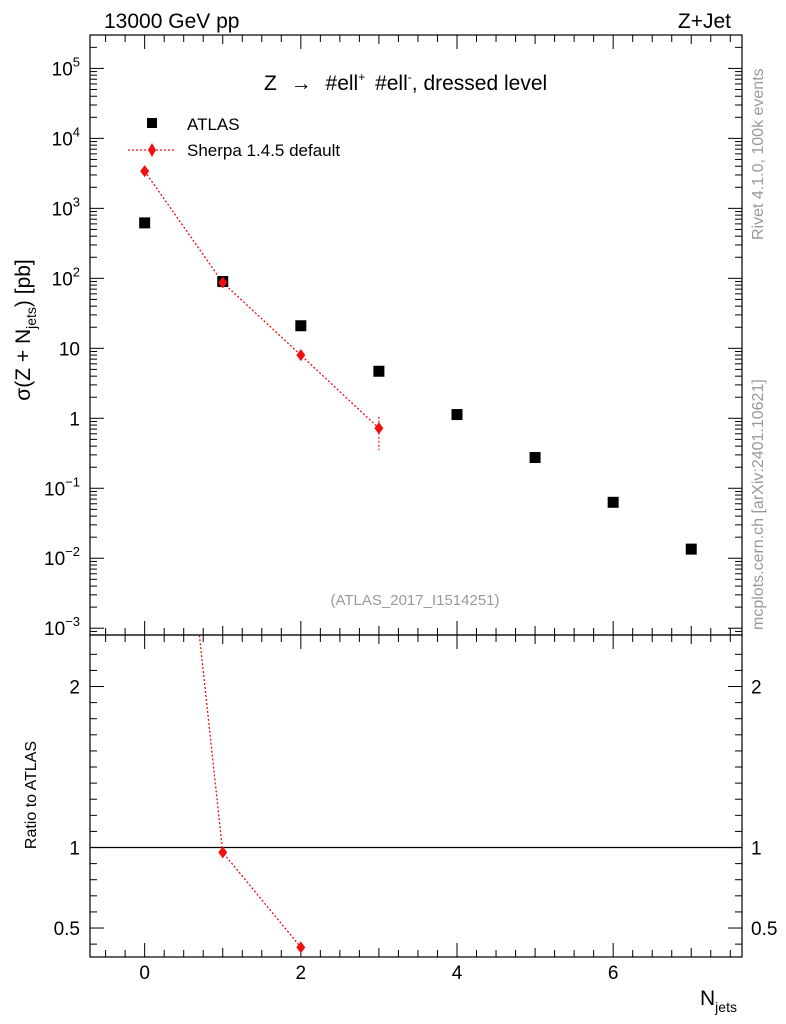 The height and width of the screenshot is (1024, 786). What do you see at coordinates (756, 688) in the screenshot?
I see `ratio-y-tick-label-right: 2` at bounding box center [756, 688].